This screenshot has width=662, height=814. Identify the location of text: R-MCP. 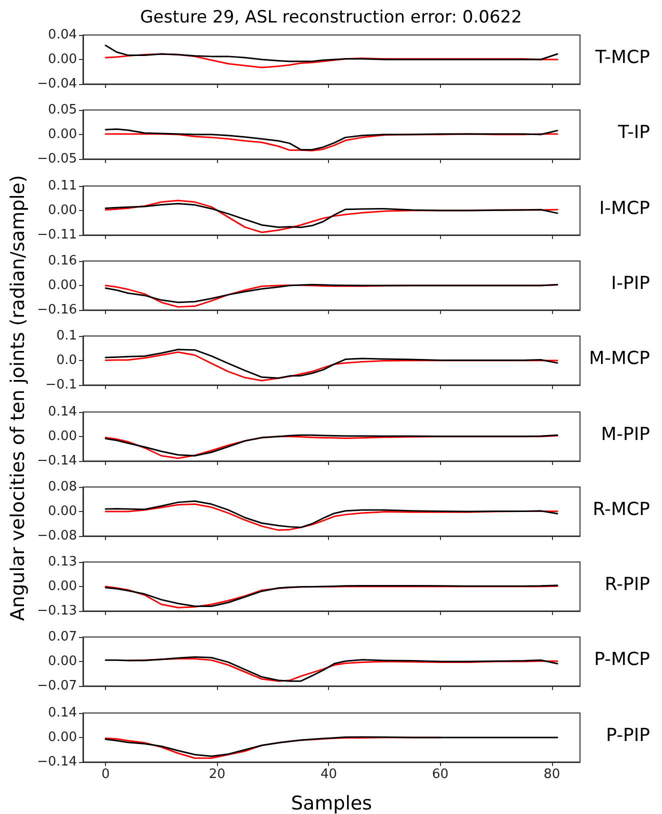
(621, 509).